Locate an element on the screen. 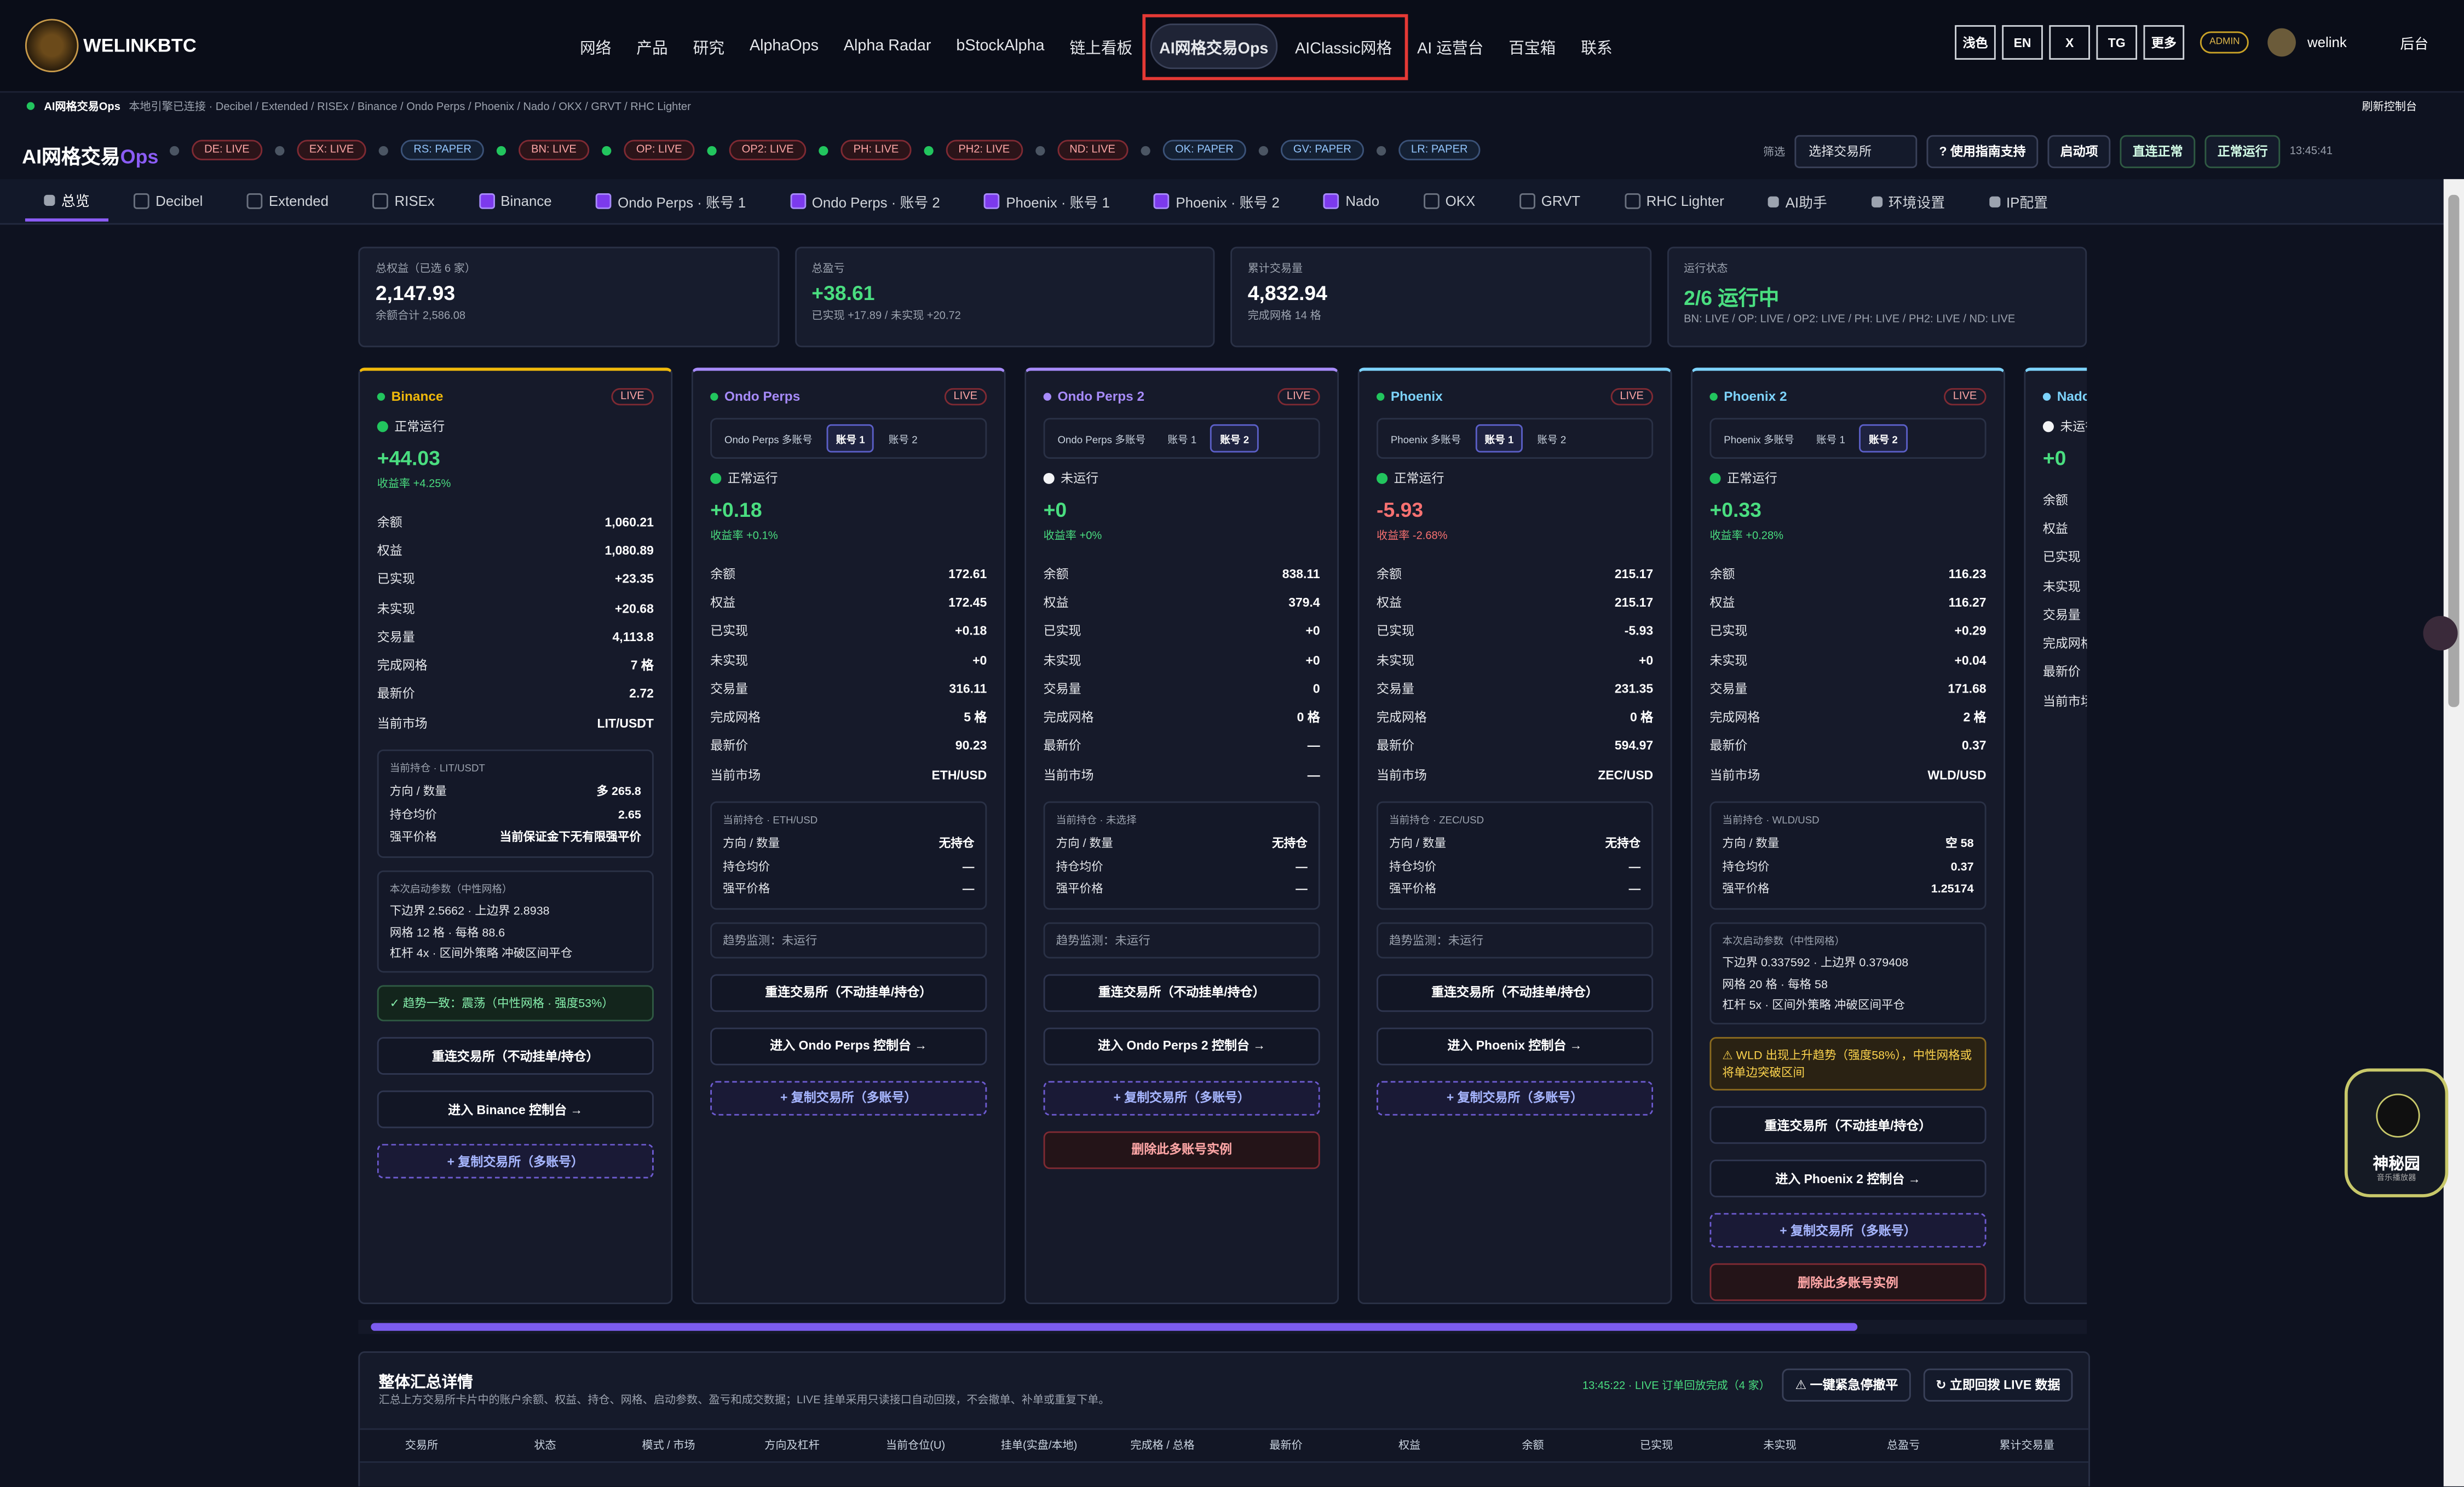 The width and height of the screenshot is (2464, 1487). header-button: 更多 is located at coordinates (2164, 42).